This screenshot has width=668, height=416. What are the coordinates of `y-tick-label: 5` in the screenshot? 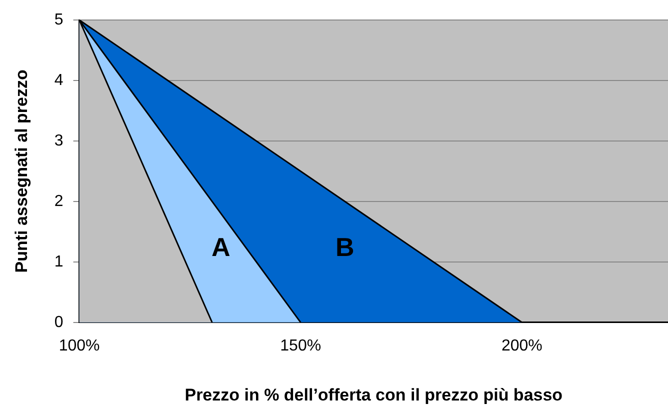 It's located at (59, 19).